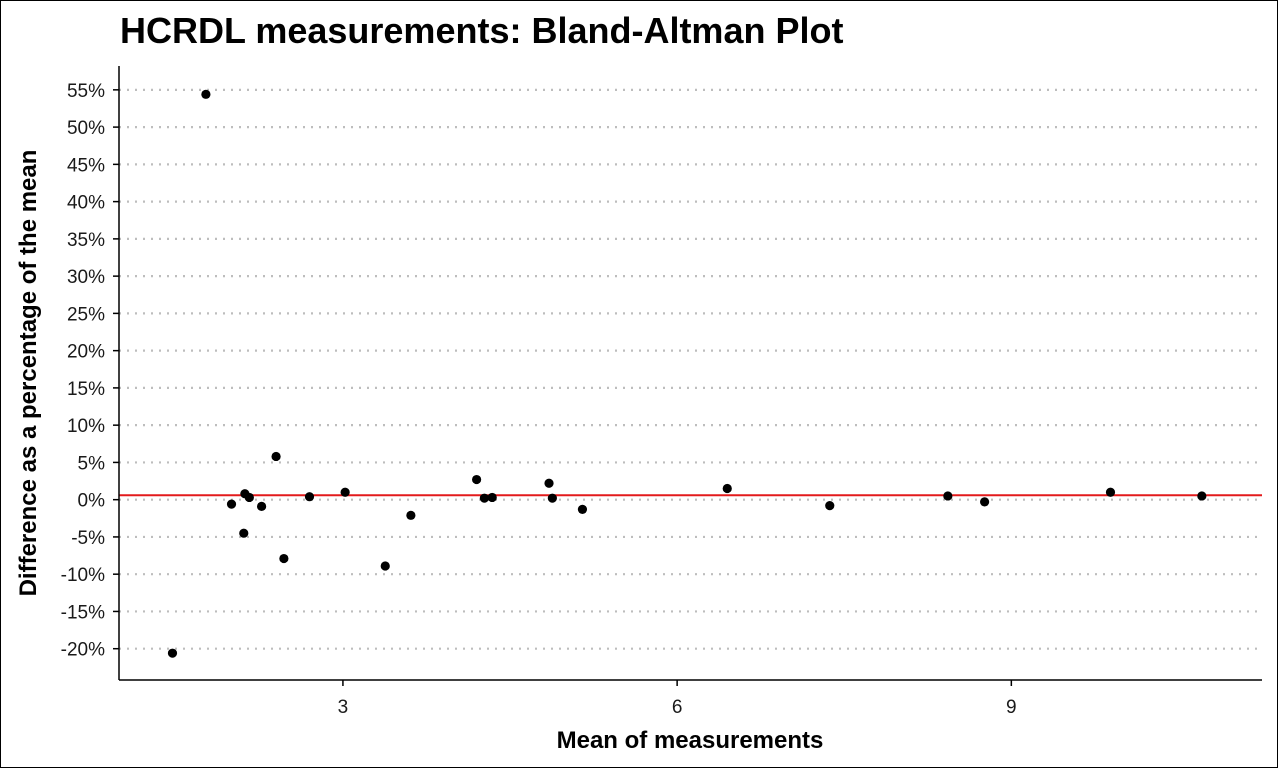 The image size is (1278, 768). What do you see at coordinates (86, 165) in the screenshot?
I see `y-tick-label: 45%` at bounding box center [86, 165].